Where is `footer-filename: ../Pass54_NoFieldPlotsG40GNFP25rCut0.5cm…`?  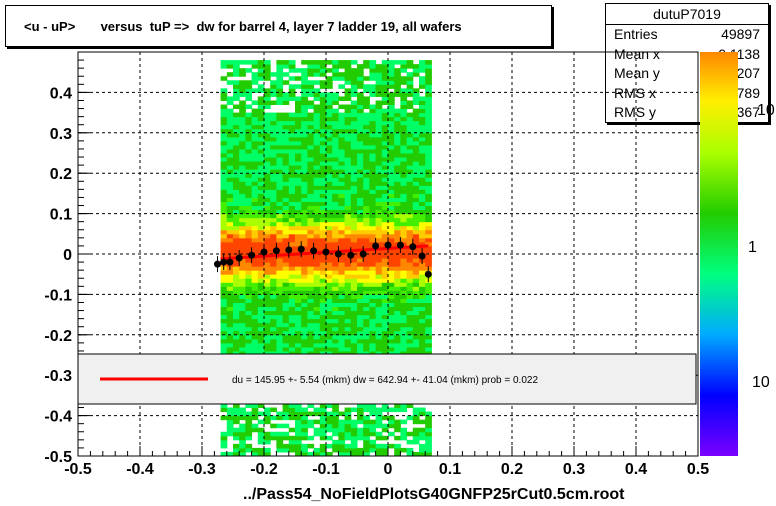 footer-filename: ../Pass54_NoFieldPlotsG40GNFP25rCut0.5cm… is located at coordinates (434, 494).